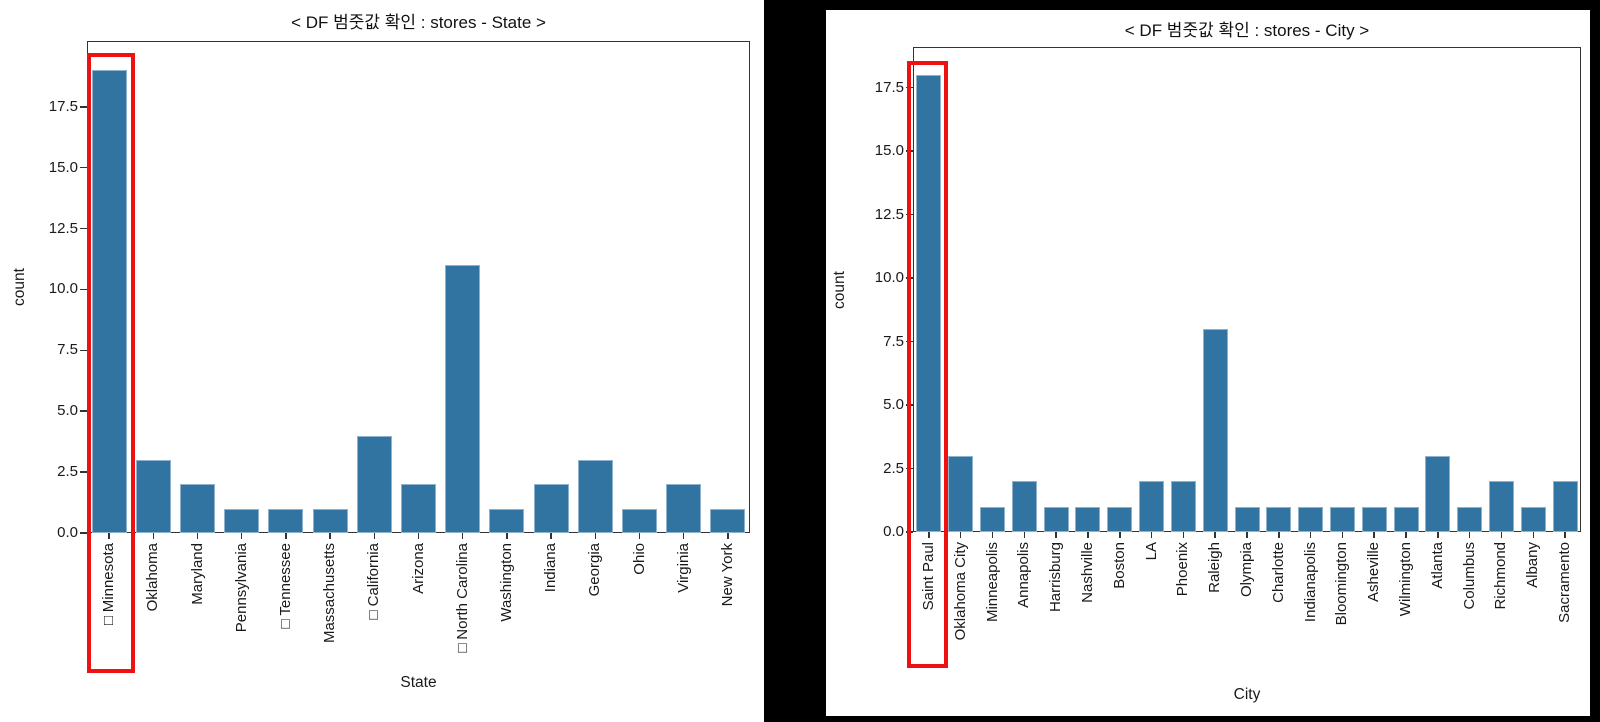  What do you see at coordinates (961, 493) in the screenshot?
I see `bar-Oklahoma City` at bounding box center [961, 493].